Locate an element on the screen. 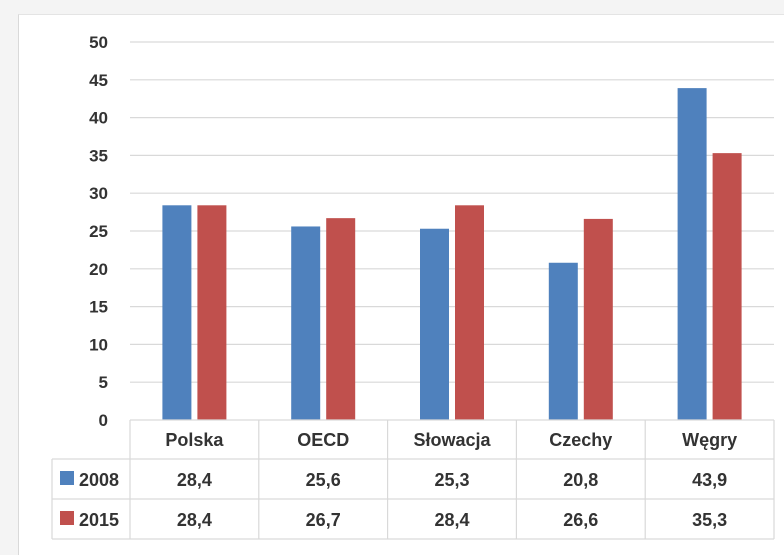 Image resolution: width=784 pixels, height=555 pixels. data-label: 35,3 is located at coordinates (709, 520).